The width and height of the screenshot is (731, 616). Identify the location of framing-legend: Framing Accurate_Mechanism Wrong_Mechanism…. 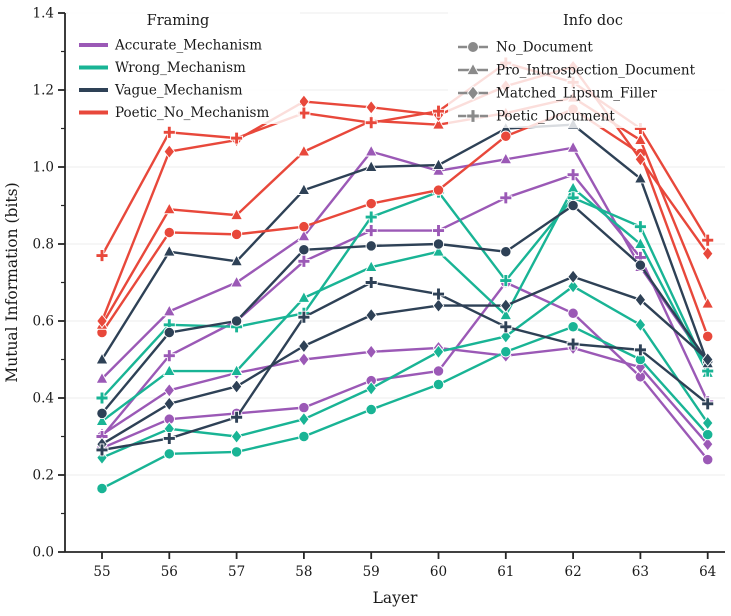
(184, 66).